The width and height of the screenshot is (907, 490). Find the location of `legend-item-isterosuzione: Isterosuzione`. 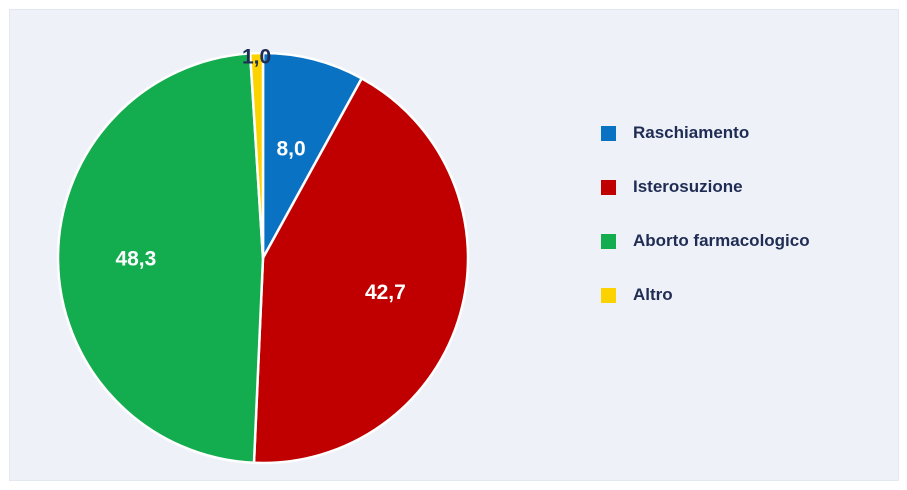

legend-item-isterosuzione: Isterosuzione is located at coordinates (705, 187).